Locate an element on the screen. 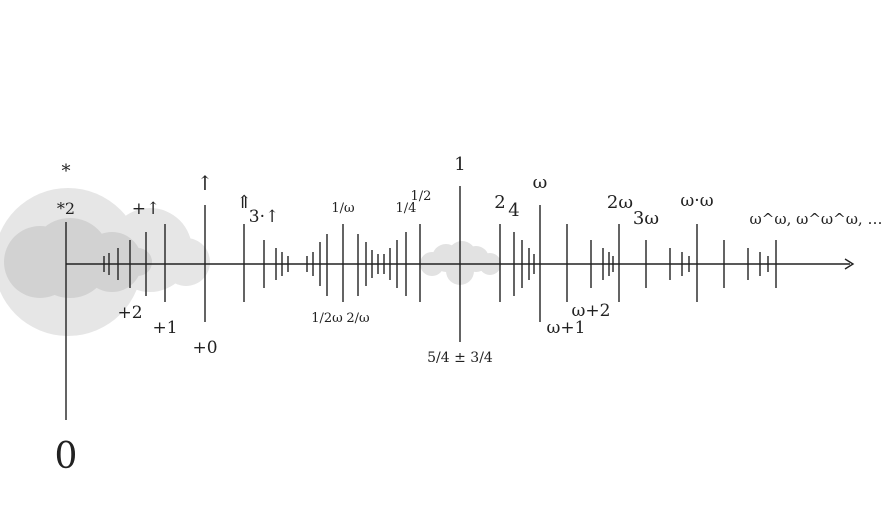  label-star: * is located at coordinates (66, 171).